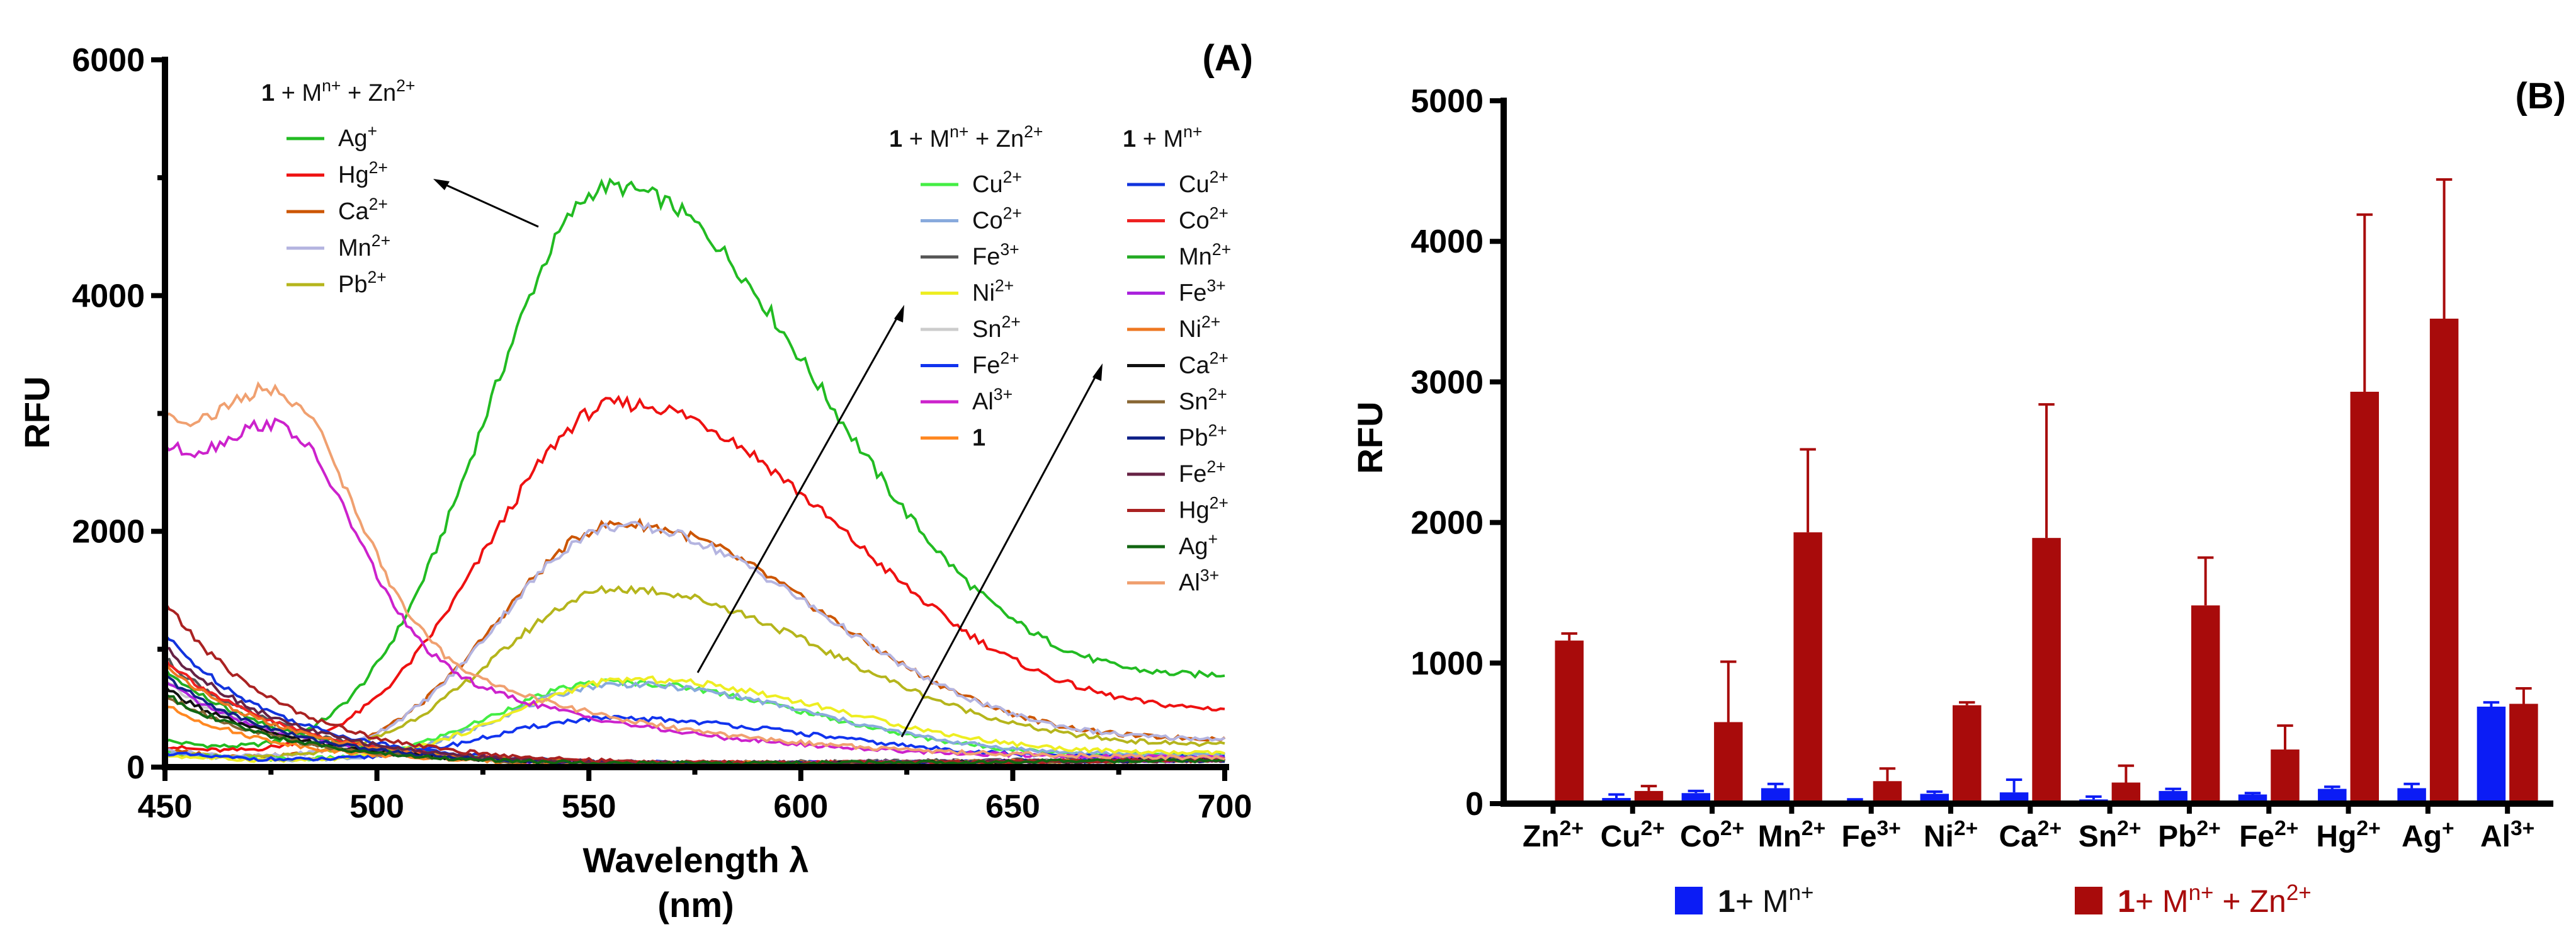 The width and height of the screenshot is (2576, 951). I want to click on bar-m-zn-pb, so click(2205, 704).